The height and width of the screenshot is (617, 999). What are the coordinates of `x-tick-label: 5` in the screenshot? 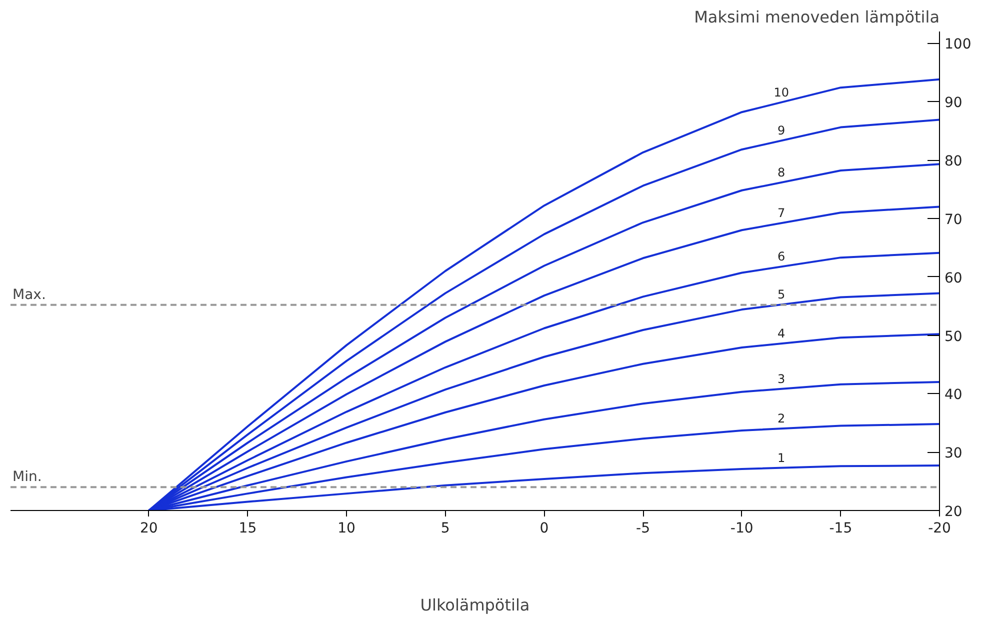 It's located at (445, 528).